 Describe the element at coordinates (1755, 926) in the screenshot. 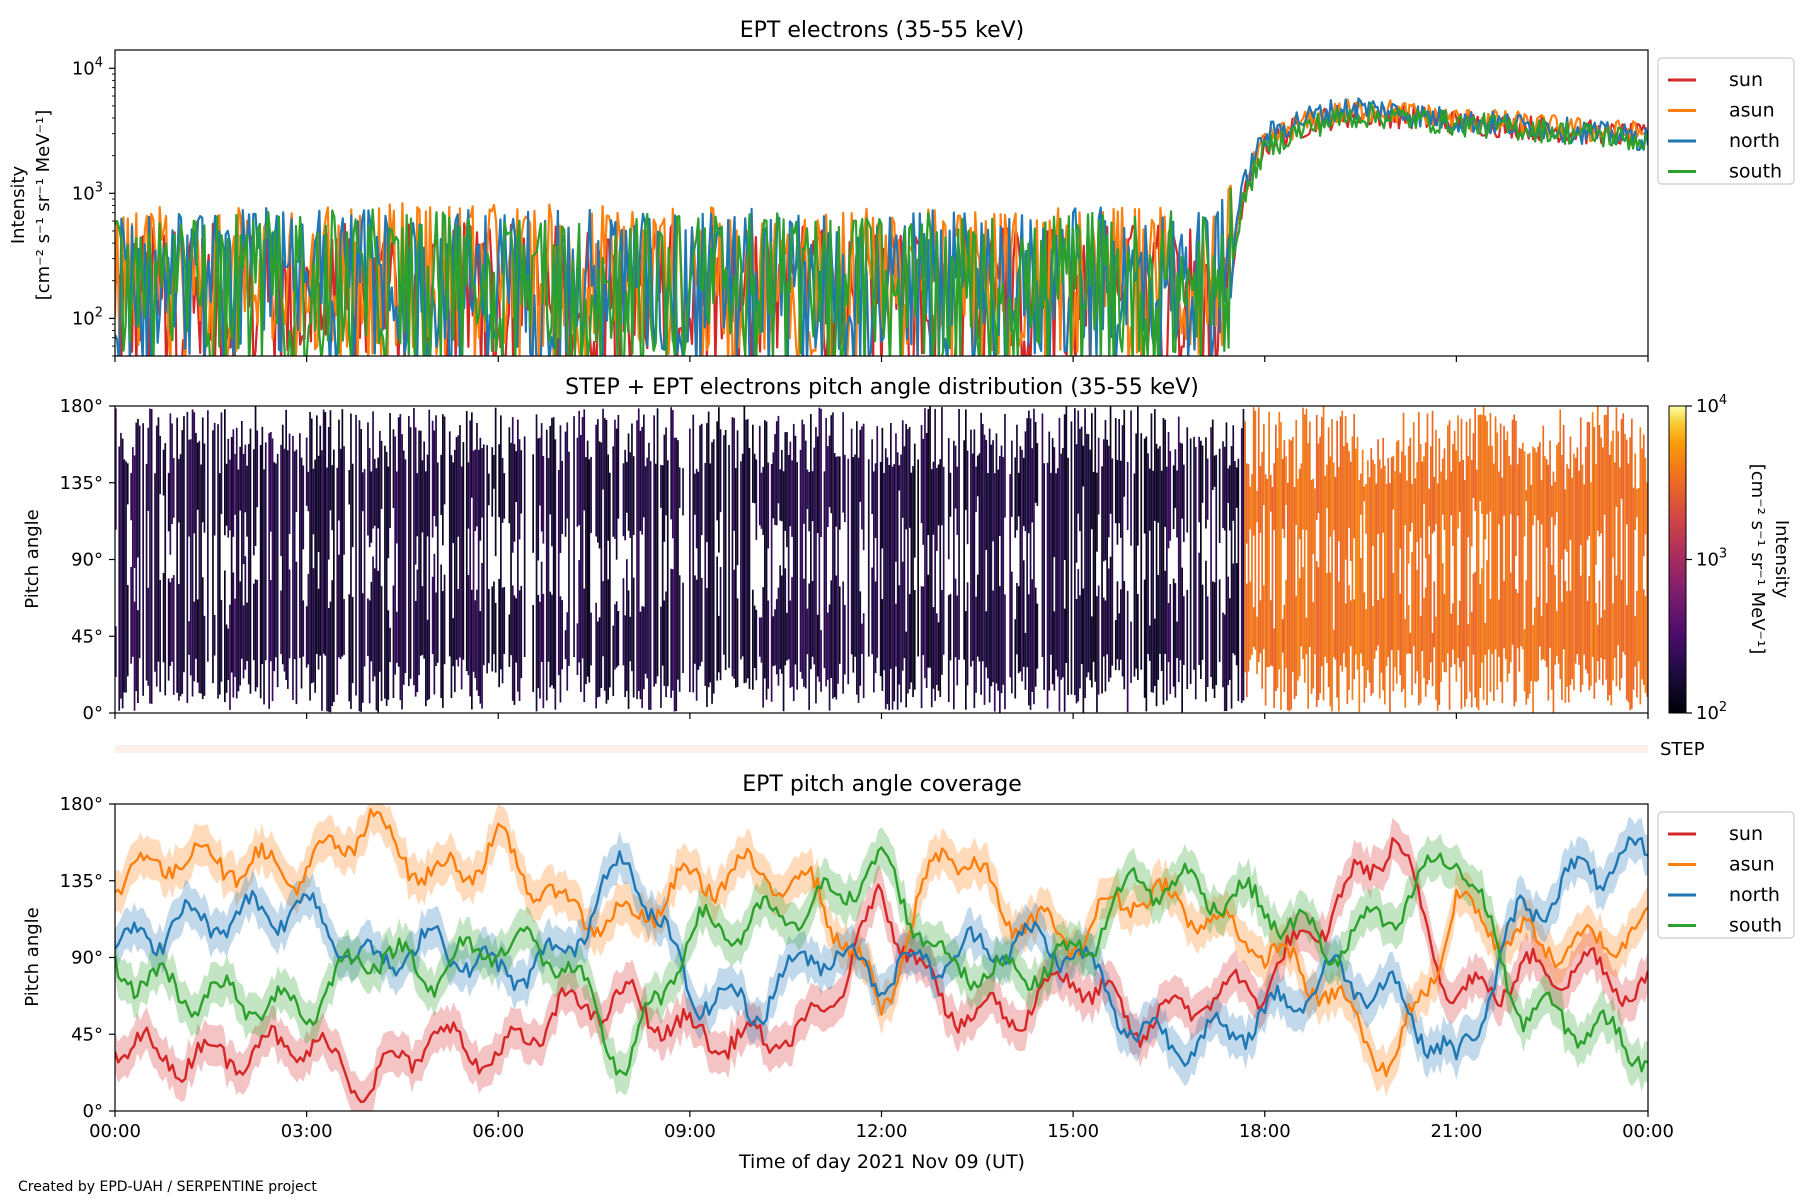

I see `legend-label-south: south` at that location.